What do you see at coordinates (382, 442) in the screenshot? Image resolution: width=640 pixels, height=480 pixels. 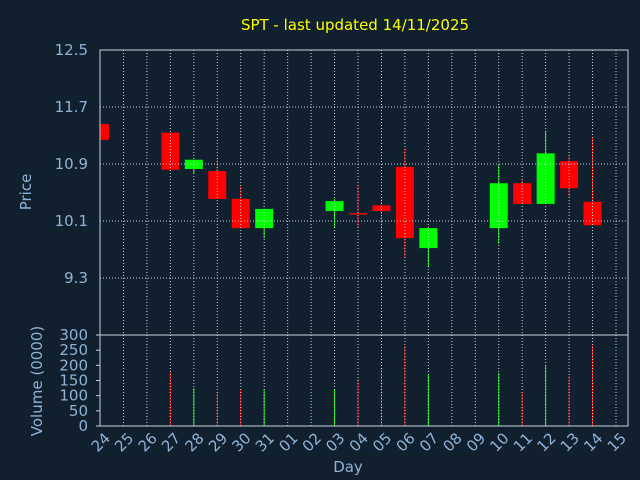 I see `x-tick-label: 05` at bounding box center [382, 442].